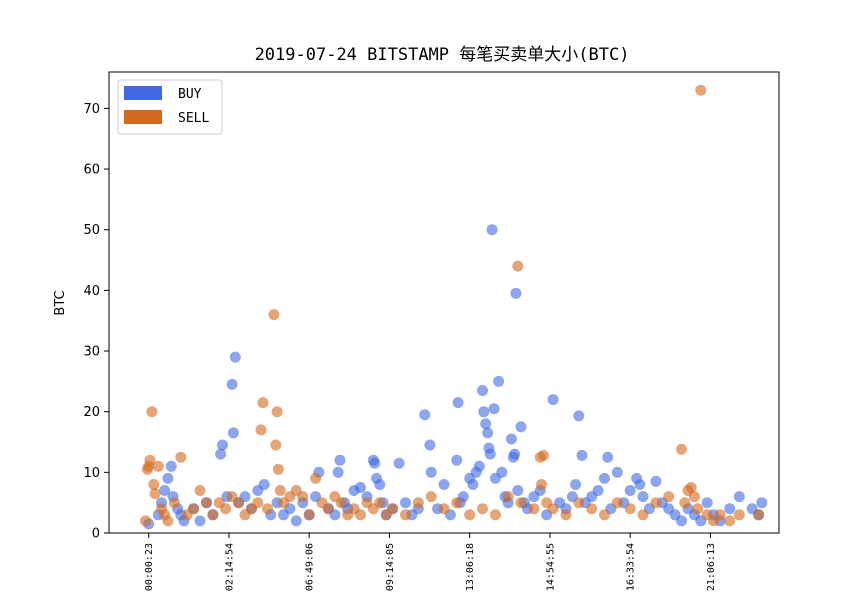 This screenshot has width=864, height=597. What do you see at coordinates (711, 567) in the screenshot?
I see `x-tick-label: 21:06:13` at bounding box center [711, 567].